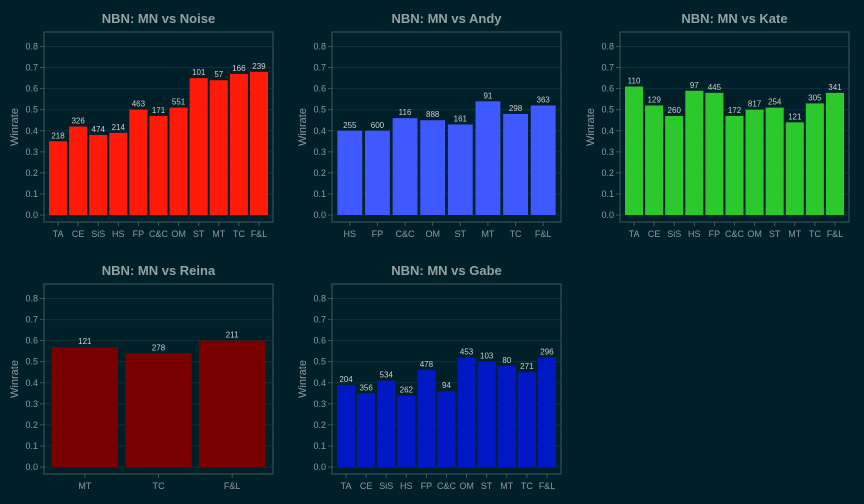 The height and width of the screenshot is (504, 864). Describe the element at coordinates (694, 85) in the screenshot. I see `bar-data-label: 97` at that location.